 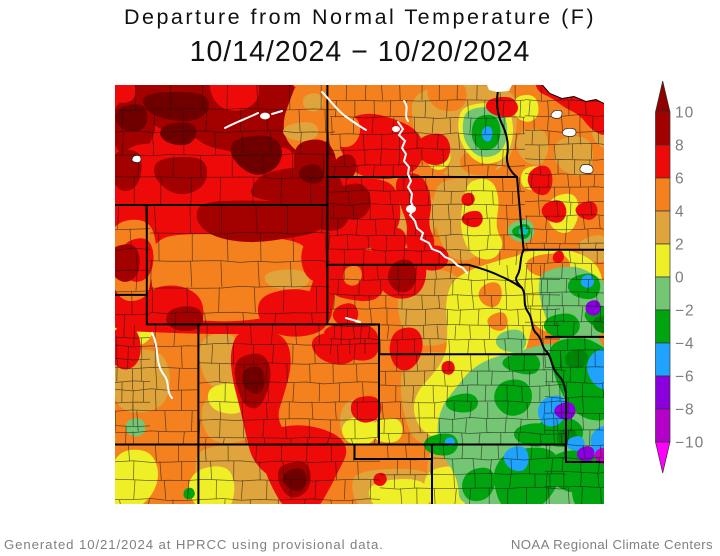 What do you see at coordinates (680, 245) in the screenshot?
I see `svg-text: 2` at bounding box center [680, 245].